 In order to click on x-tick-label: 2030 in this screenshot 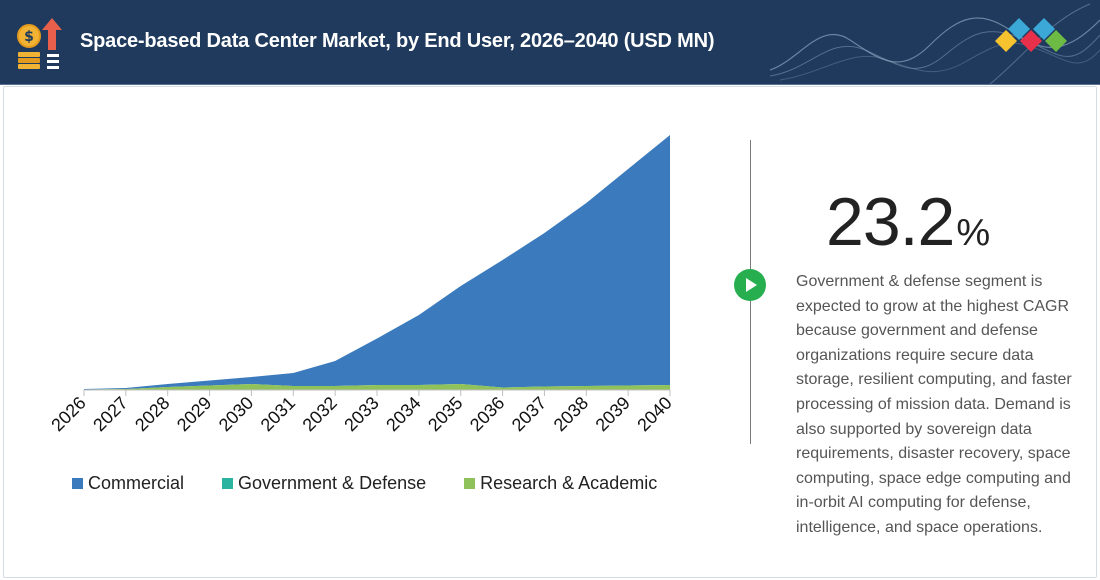, I will do `click(236, 414)`.